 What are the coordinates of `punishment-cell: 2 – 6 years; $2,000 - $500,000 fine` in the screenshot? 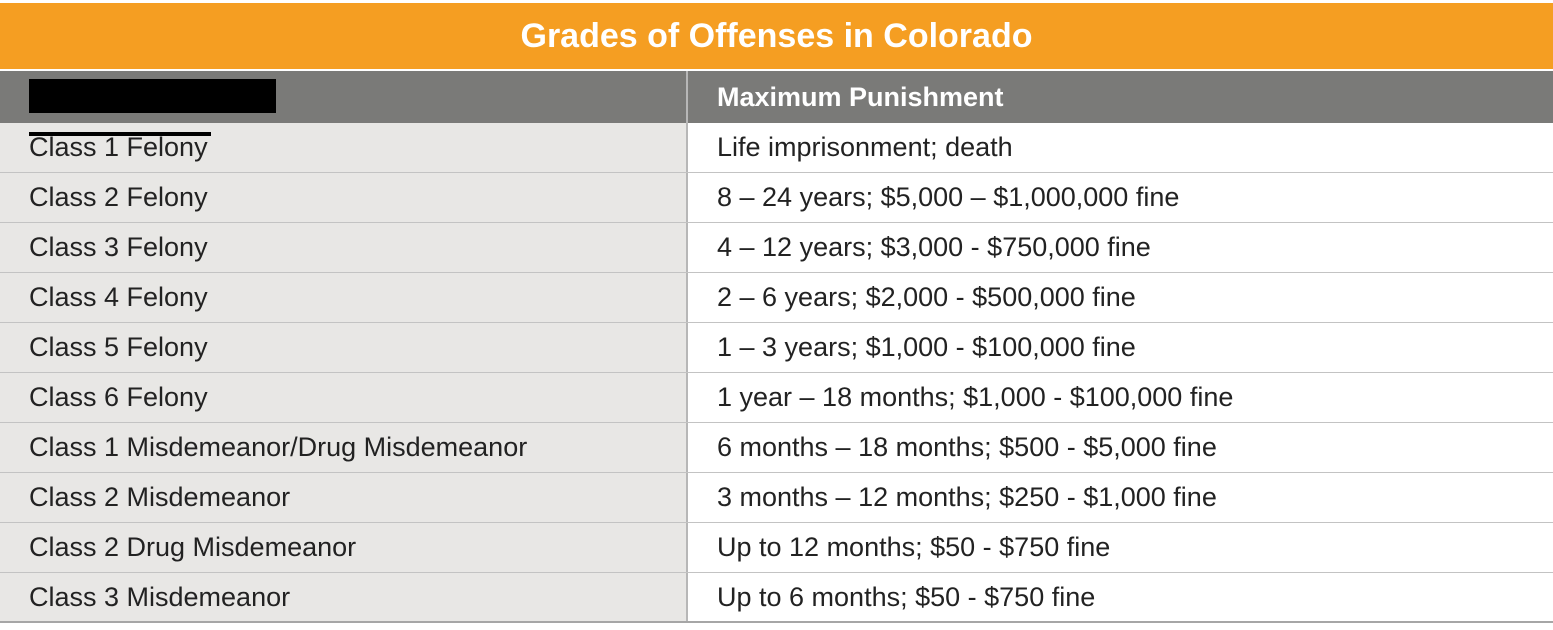 It's located at (1120, 297).